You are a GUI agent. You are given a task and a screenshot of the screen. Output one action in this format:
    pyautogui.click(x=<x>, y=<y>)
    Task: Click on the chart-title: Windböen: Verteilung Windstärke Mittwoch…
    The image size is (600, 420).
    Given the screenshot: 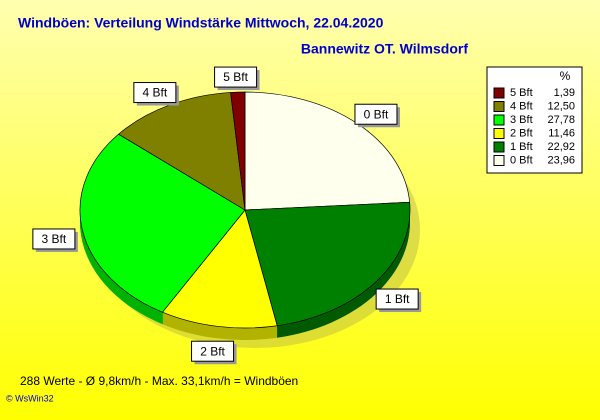 What is the action you would take?
    pyautogui.click(x=201, y=23)
    